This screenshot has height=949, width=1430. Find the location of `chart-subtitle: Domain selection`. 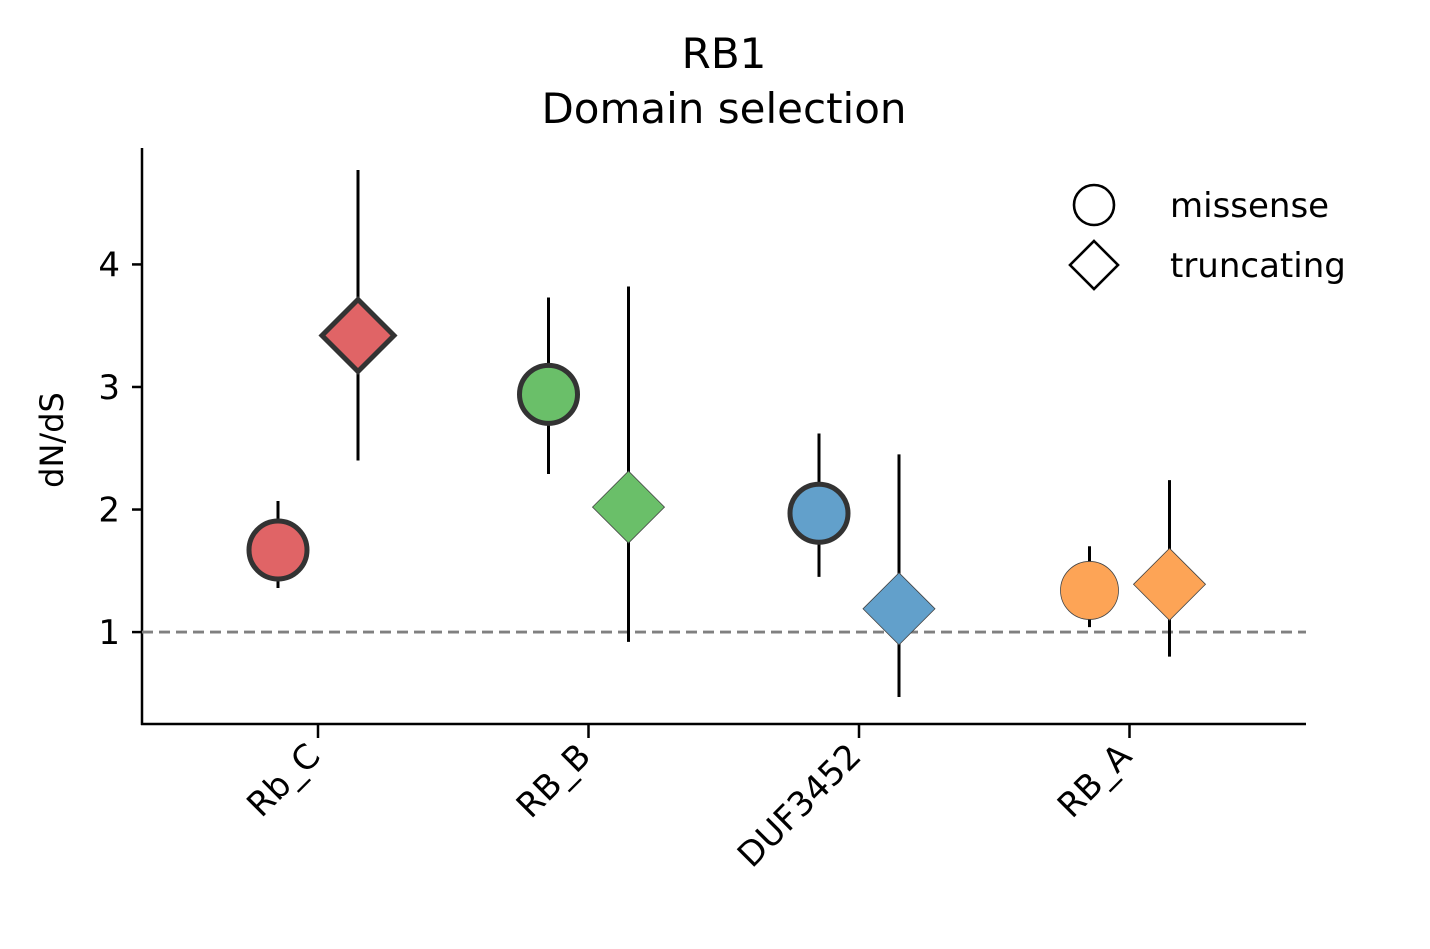

chart-subtitle: Domain selection is located at coordinates (723, 108).